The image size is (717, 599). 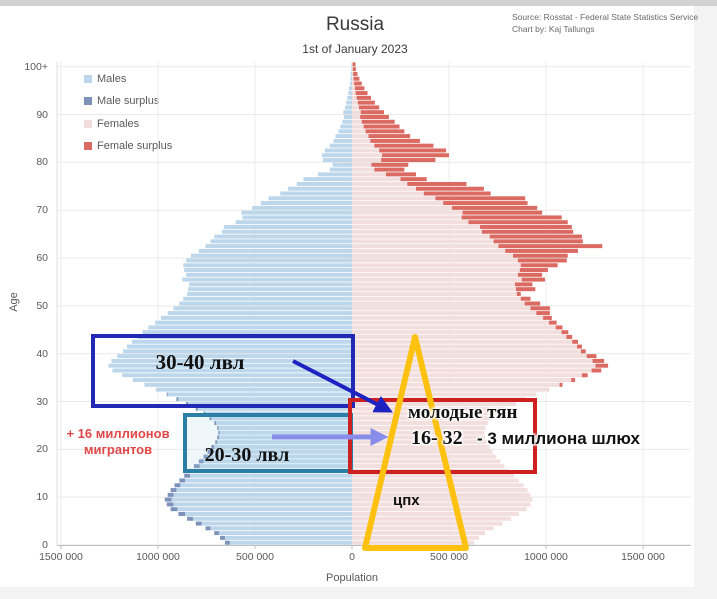 I want to click on y-tick-label: 40, so click(x=42, y=353).